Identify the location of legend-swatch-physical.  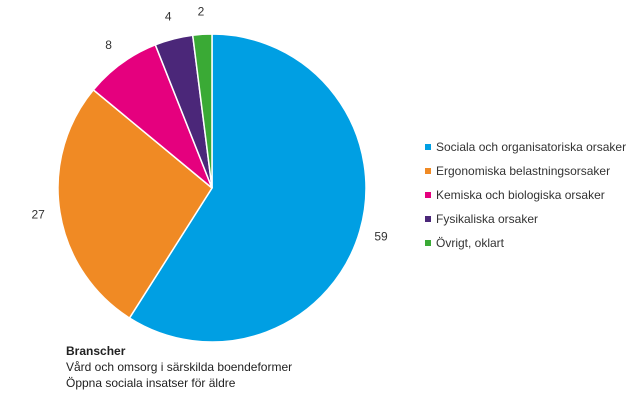
(428, 219).